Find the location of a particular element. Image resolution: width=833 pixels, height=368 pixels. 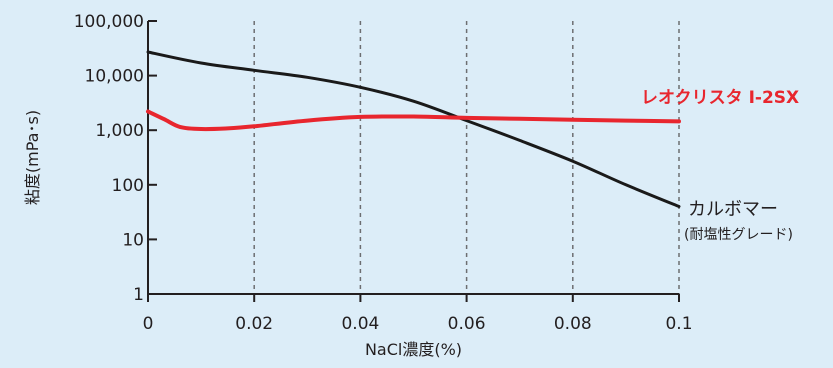

x-tick-label: 0.04 is located at coordinates (360, 324).